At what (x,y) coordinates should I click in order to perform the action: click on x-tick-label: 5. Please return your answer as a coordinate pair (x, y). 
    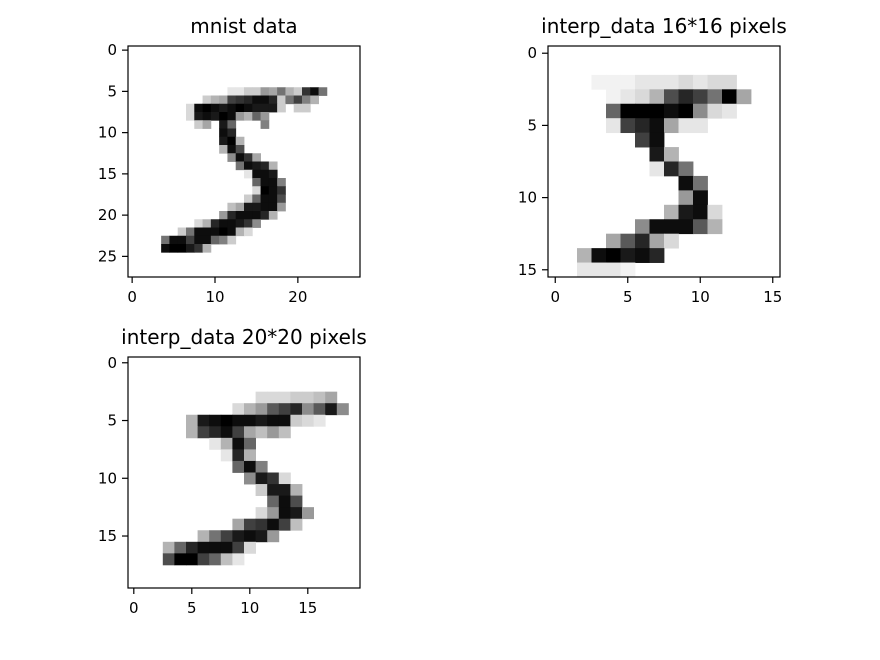
    Looking at the image, I should click on (192, 608).